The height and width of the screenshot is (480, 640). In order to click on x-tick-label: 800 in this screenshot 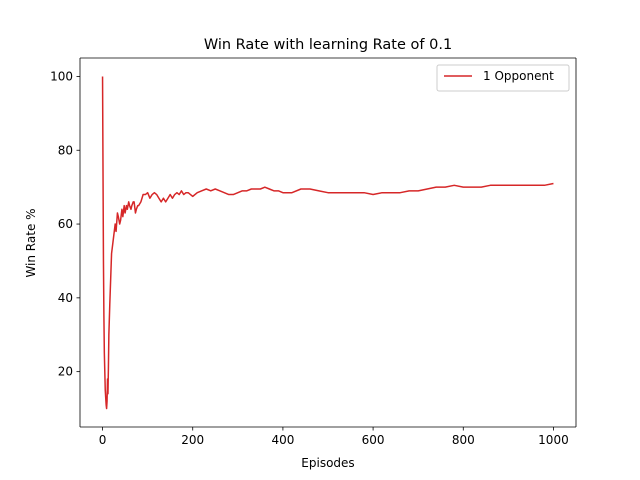, I will do `click(463, 440)`.